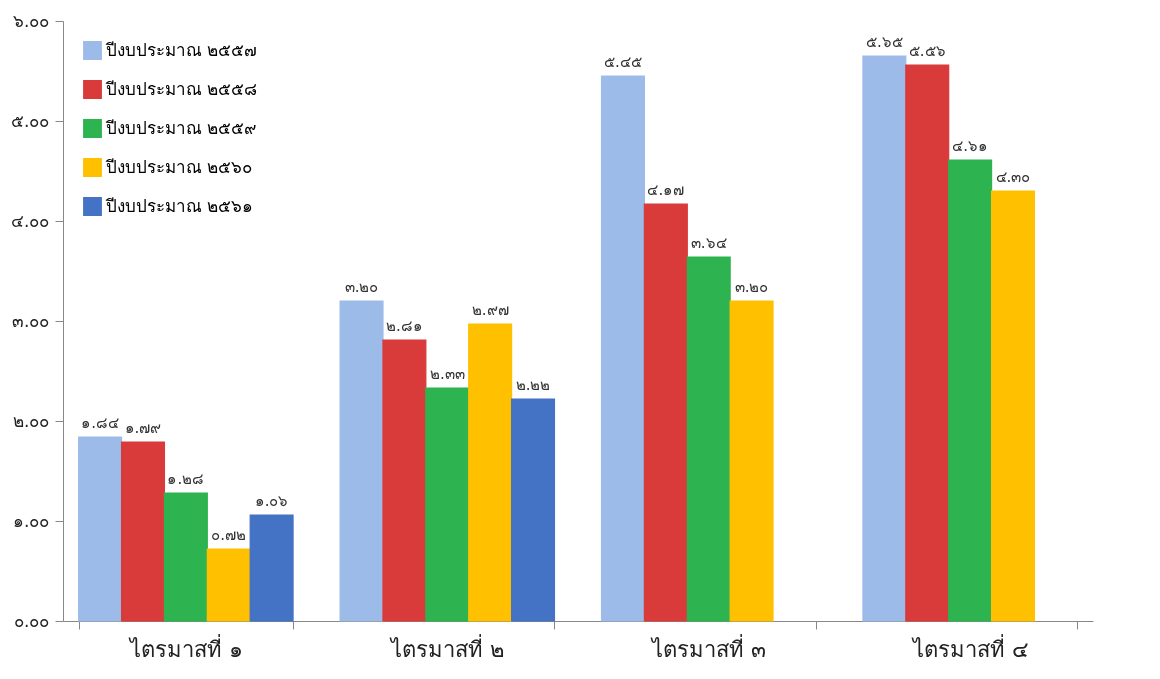  What do you see at coordinates (404, 326) in the screenshot?
I see `data-label: ๒.๘๑` at bounding box center [404, 326].